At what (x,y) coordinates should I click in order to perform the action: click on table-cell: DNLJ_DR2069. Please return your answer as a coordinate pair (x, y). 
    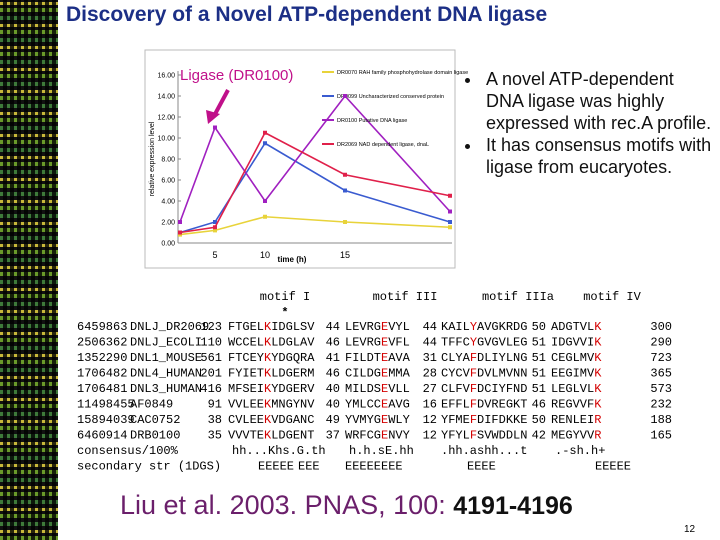
    Looking at the image, I should click on (169, 327).